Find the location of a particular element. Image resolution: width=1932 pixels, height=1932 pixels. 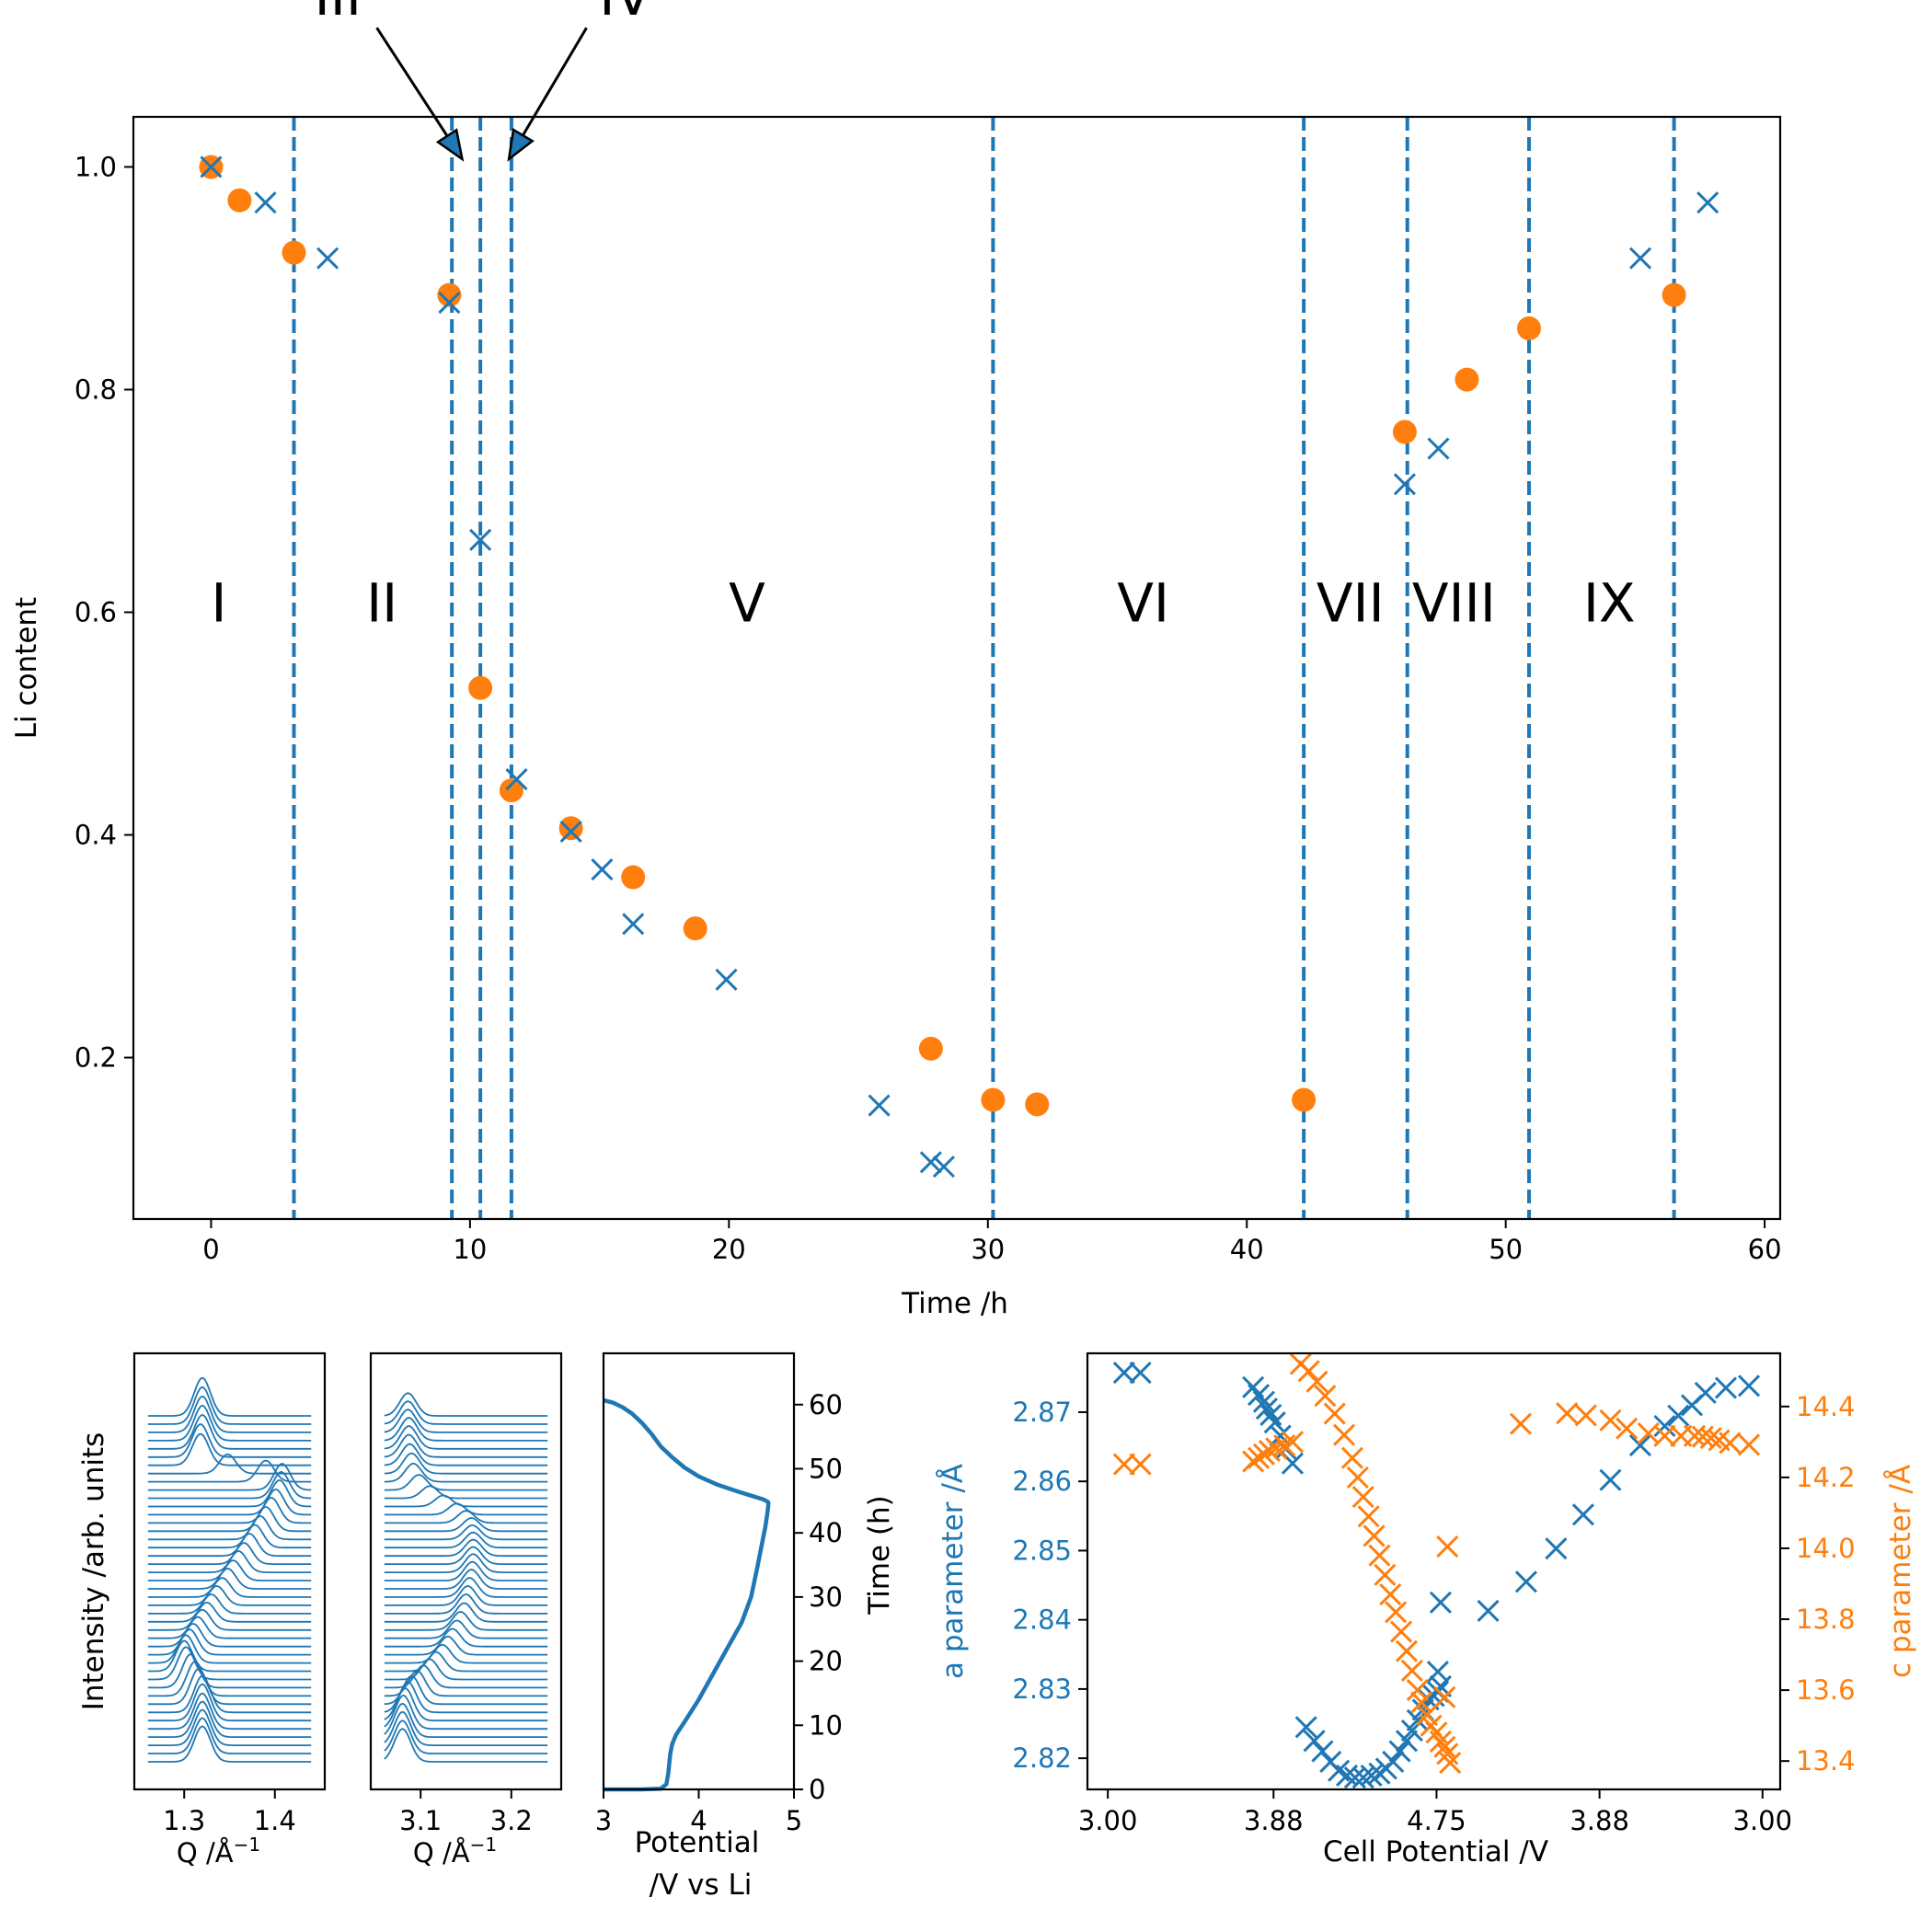

y-tick-label: 20 is located at coordinates (826, 1661).